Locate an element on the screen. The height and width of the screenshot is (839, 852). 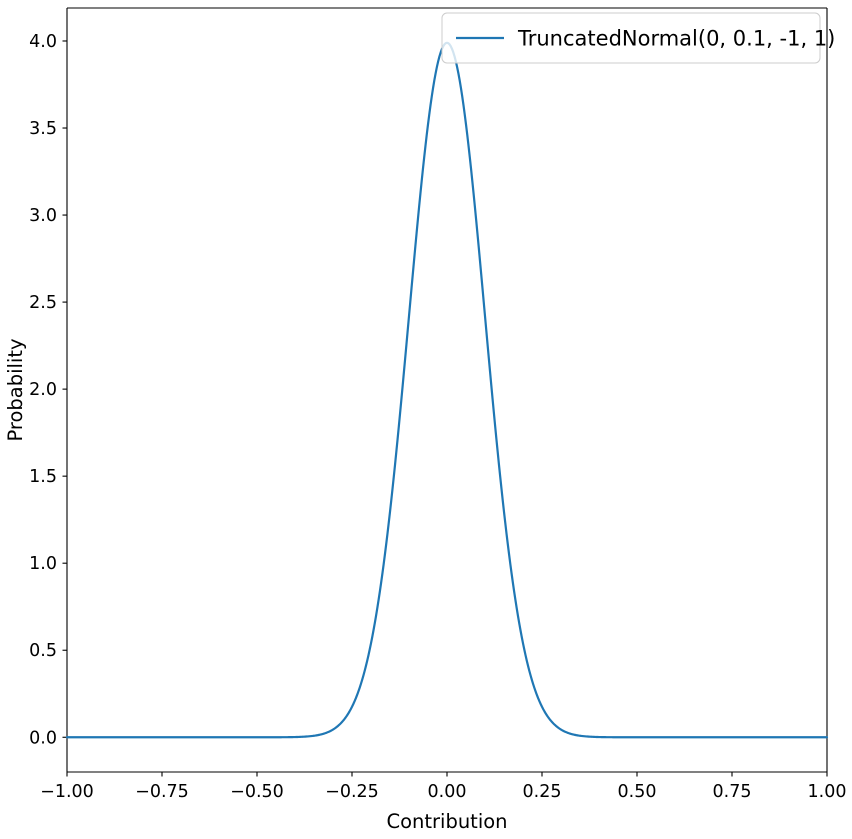
x-tick-label: −1.00 is located at coordinates (67, 792).